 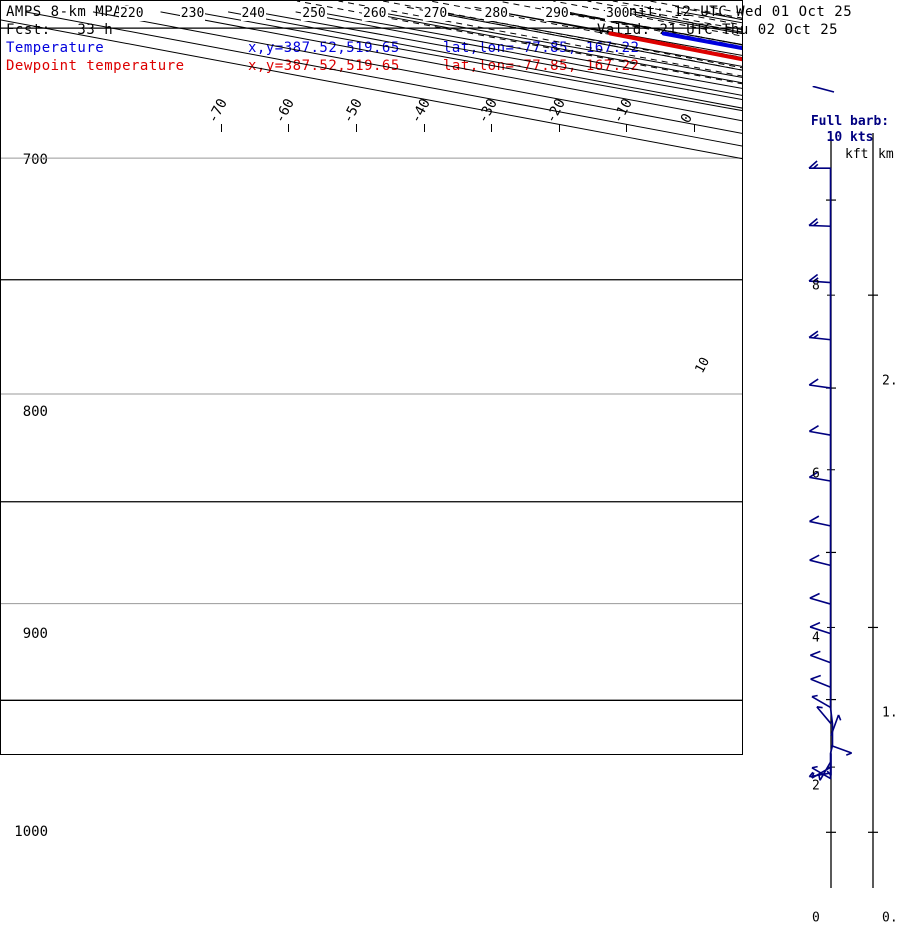 I want to click on dry-adiabat-label: 260, so click(x=374, y=13).